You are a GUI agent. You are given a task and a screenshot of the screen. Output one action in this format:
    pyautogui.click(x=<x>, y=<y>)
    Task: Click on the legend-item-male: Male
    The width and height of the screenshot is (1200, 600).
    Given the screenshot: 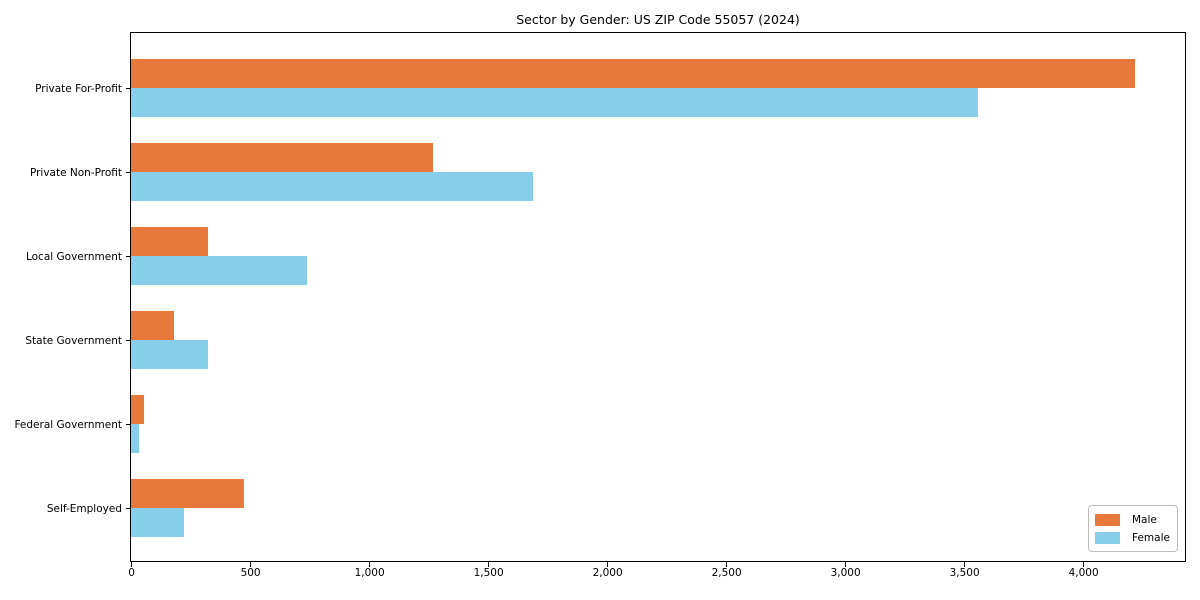 What is the action you would take?
    pyautogui.click(x=1136, y=519)
    